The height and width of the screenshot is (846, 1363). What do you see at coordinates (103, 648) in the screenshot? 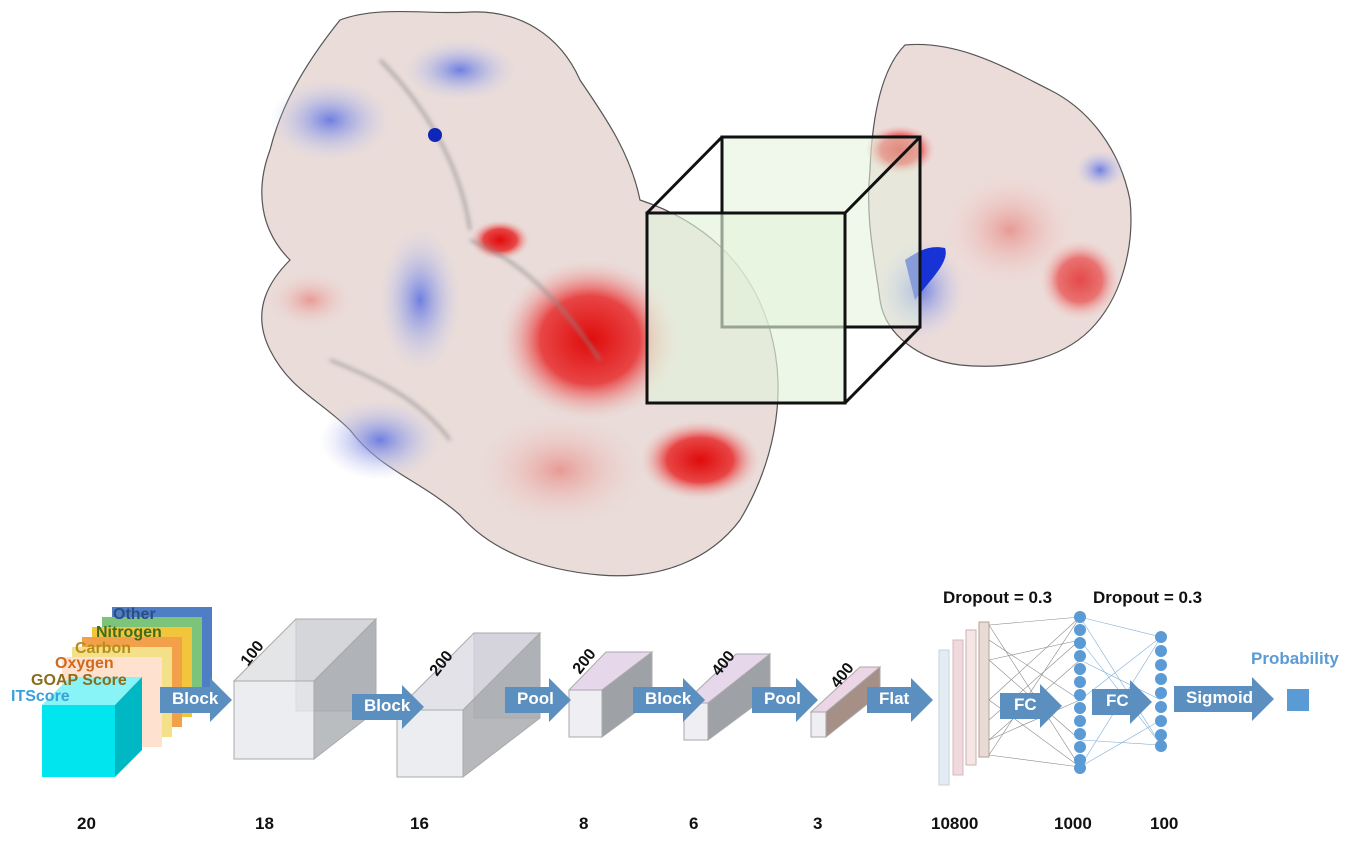
I see `channel-label-carbon: Carbon` at bounding box center [103, 648].